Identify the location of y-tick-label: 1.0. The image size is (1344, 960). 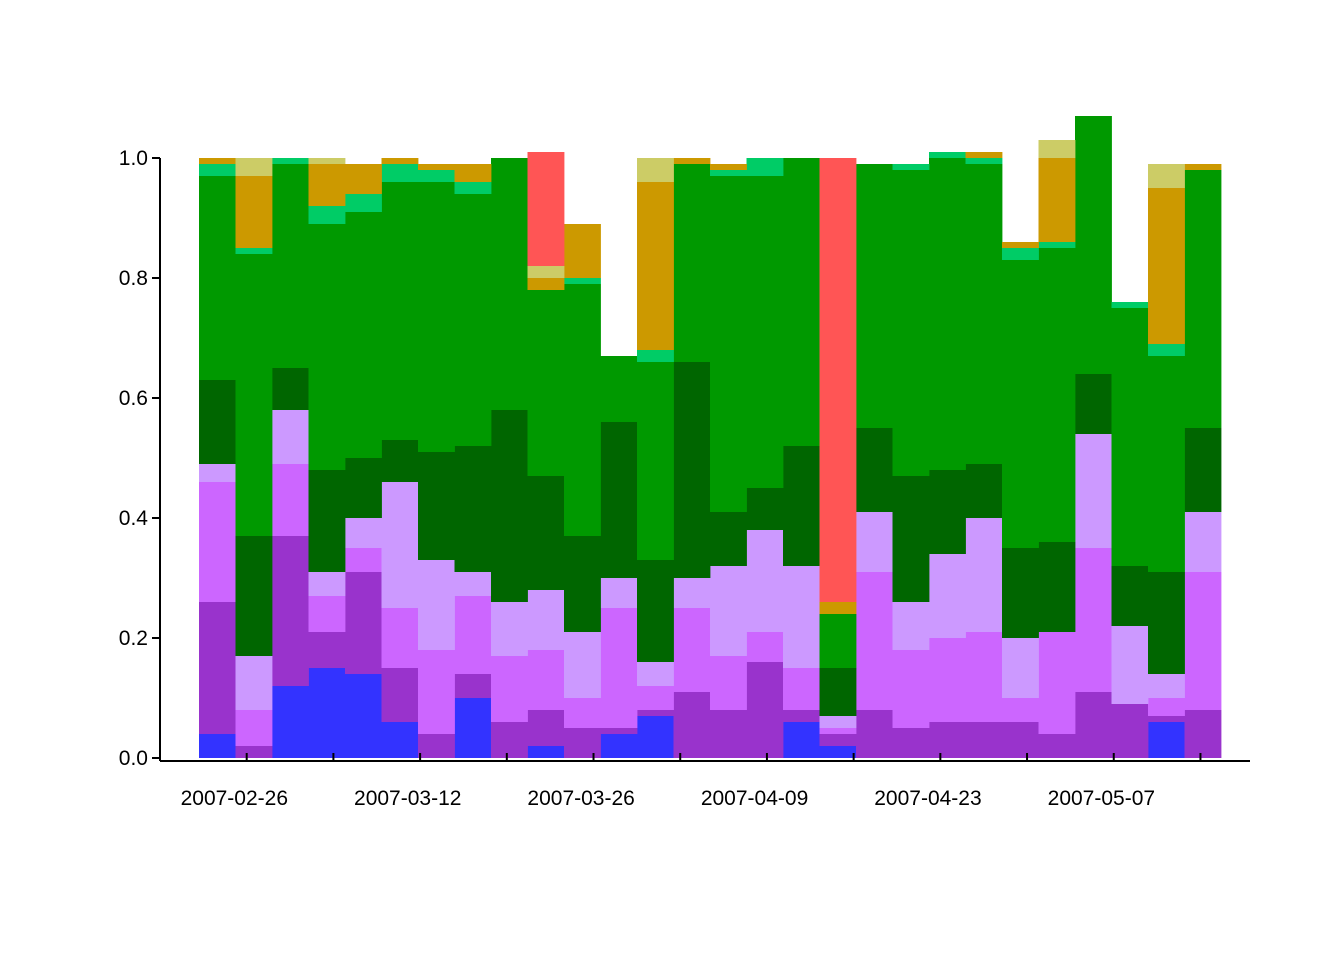
(133, 158).